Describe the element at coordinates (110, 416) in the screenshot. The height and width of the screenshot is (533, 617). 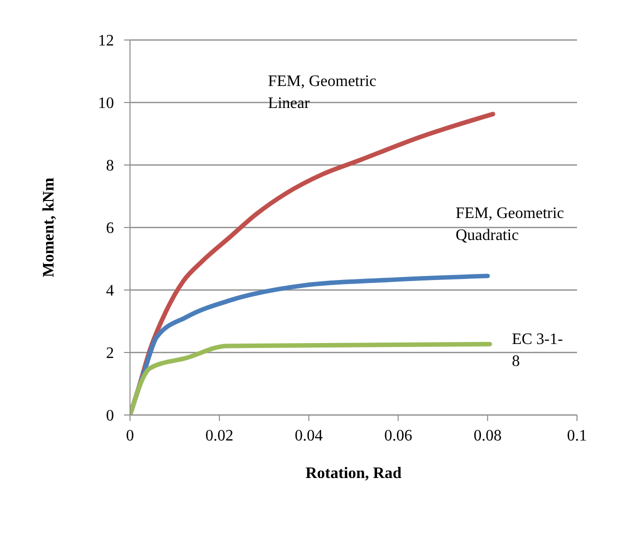
I see `y-tick-label: 0` at that location.